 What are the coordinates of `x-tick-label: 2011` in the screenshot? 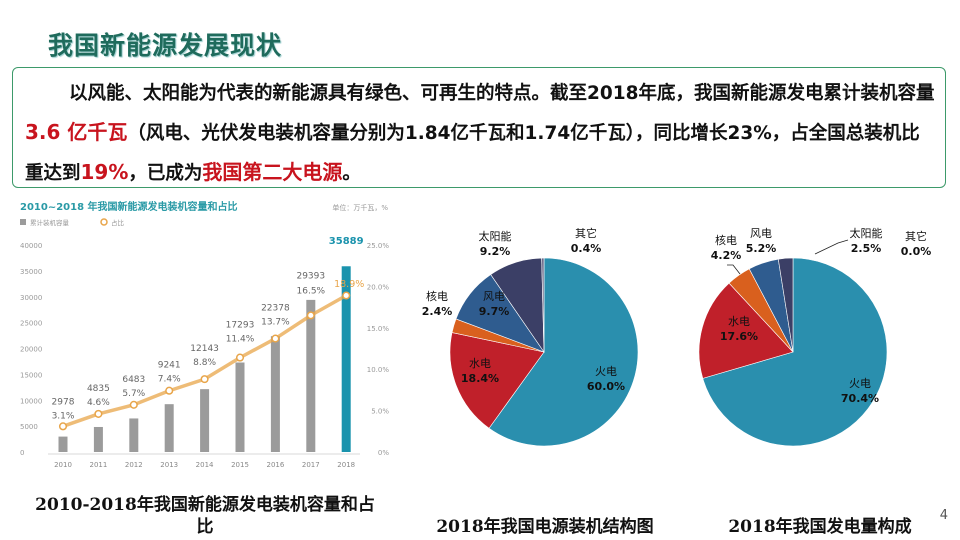 It's located at (98, 465).